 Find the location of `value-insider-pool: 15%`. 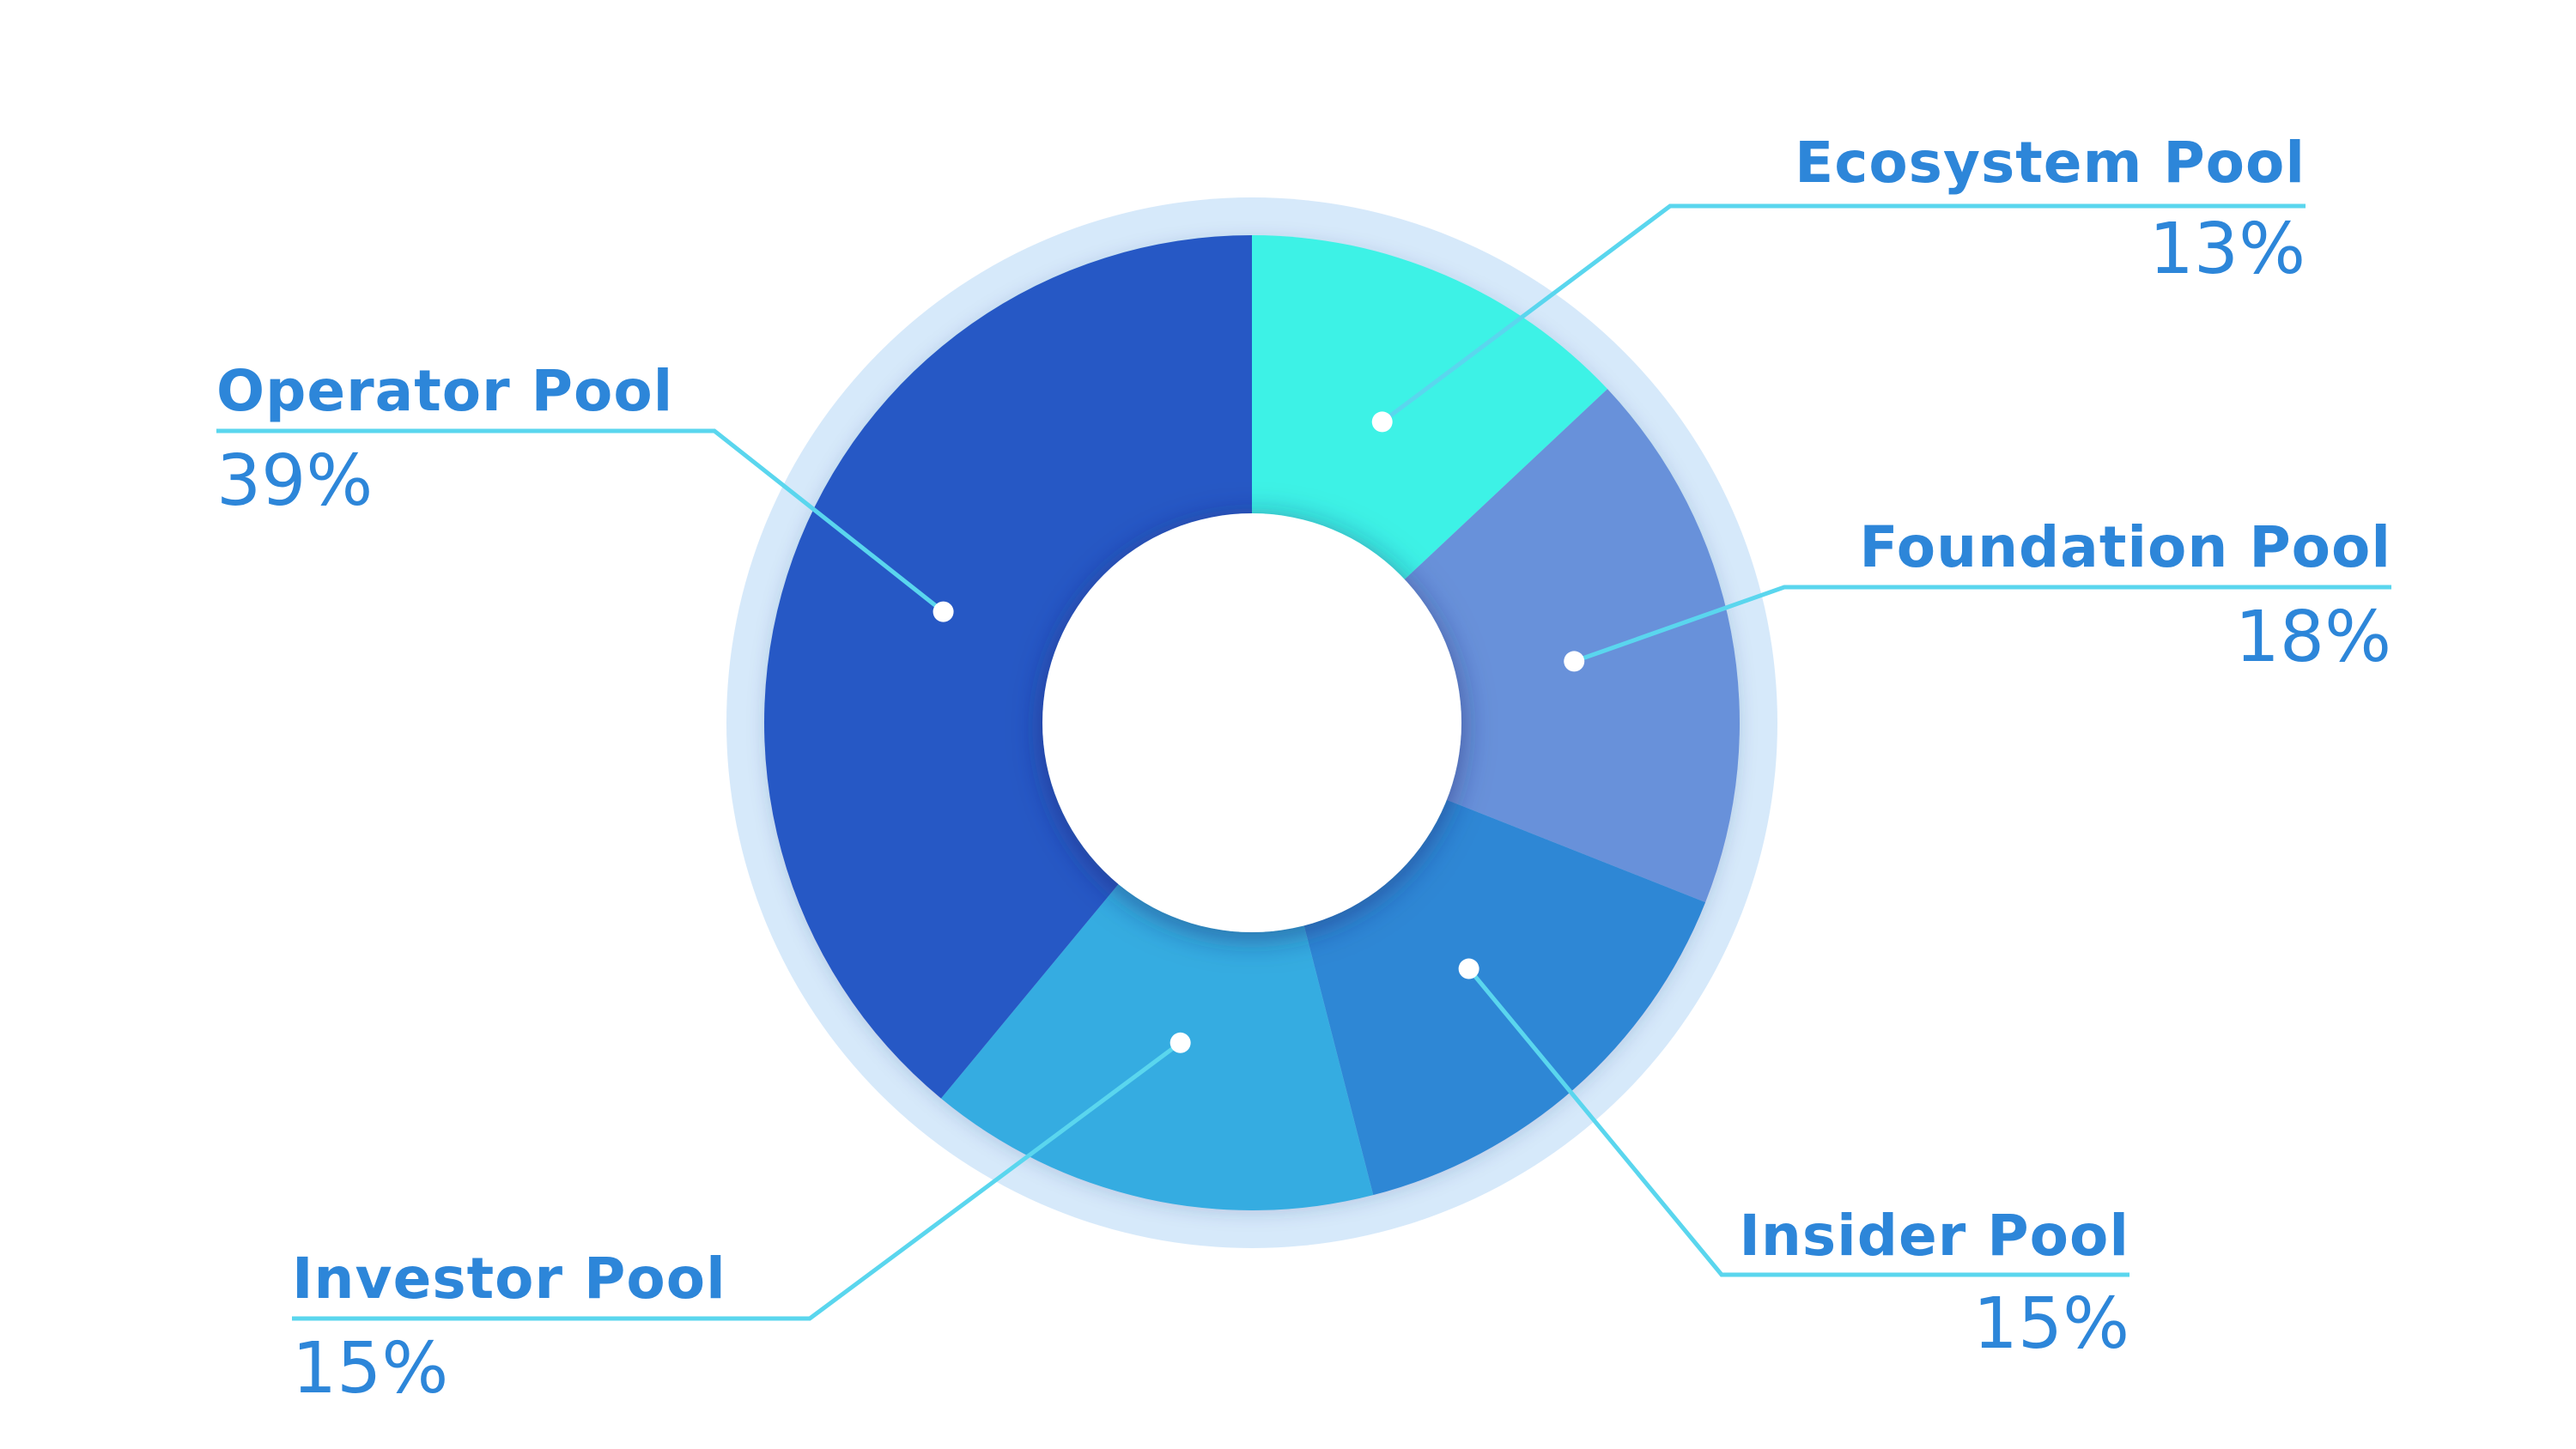

value-insider-pool: 15% is located at coordinates (2051, 1324).